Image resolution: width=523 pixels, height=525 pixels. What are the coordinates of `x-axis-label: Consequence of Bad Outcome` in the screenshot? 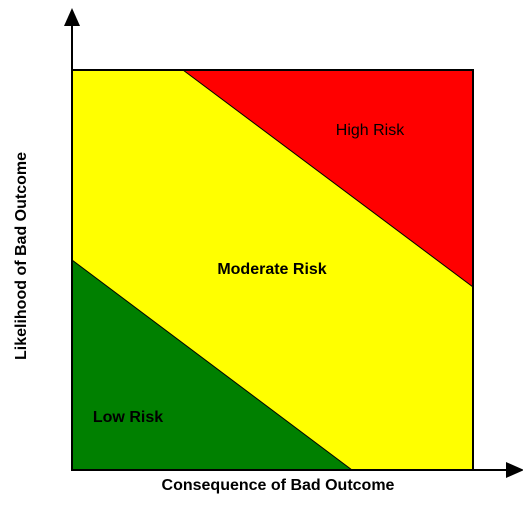 It's located at (278, 485).